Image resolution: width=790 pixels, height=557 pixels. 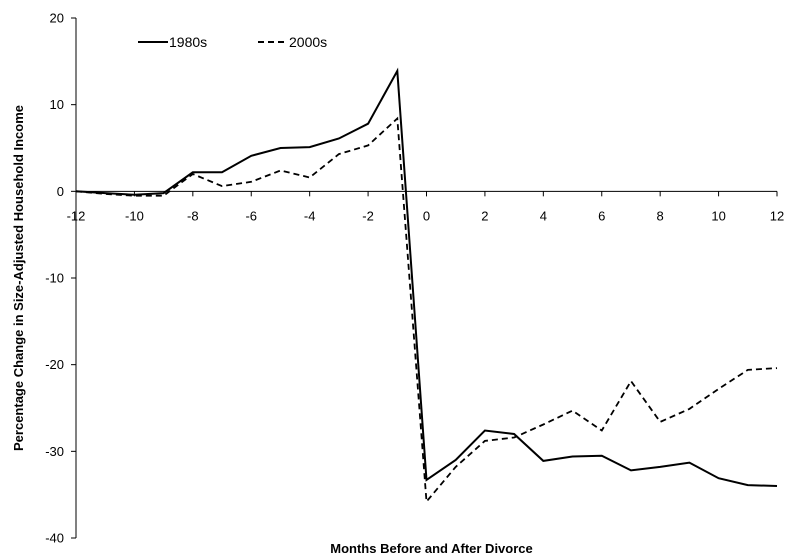 What do you see at coordinates (718, 215) in the screenshot?
I see `x-tick-label: 10` at bounding box center [718, 215].